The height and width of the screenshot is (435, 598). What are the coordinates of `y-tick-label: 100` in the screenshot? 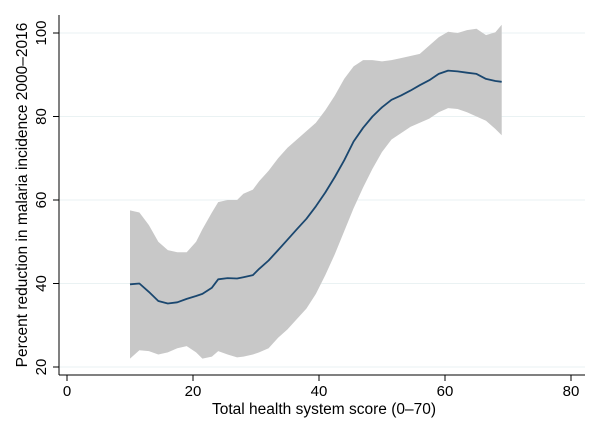 It's located at (41, 32).